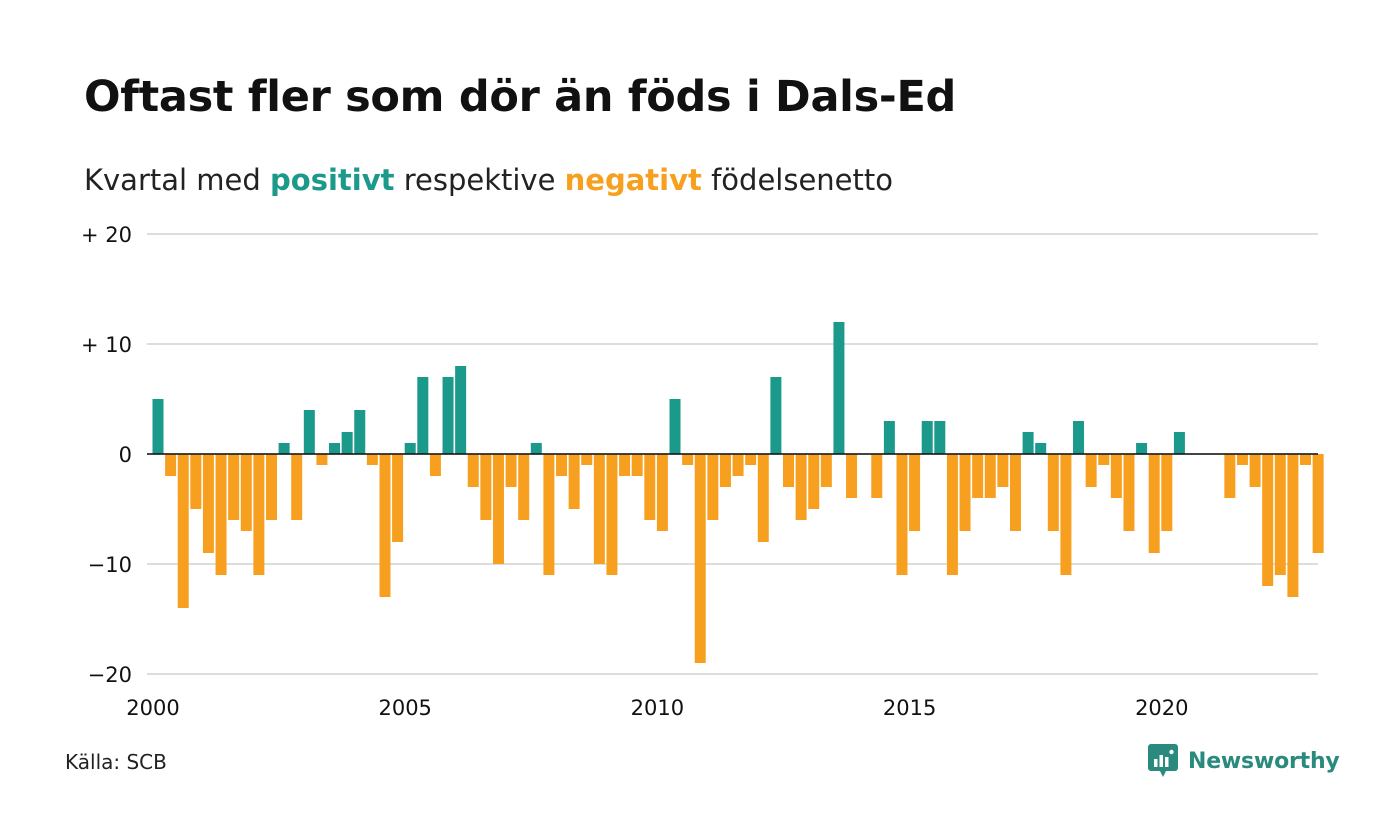  I want to click on x-axis-labels: 2000 2005 2010 2015 2020, so click(657, 708).